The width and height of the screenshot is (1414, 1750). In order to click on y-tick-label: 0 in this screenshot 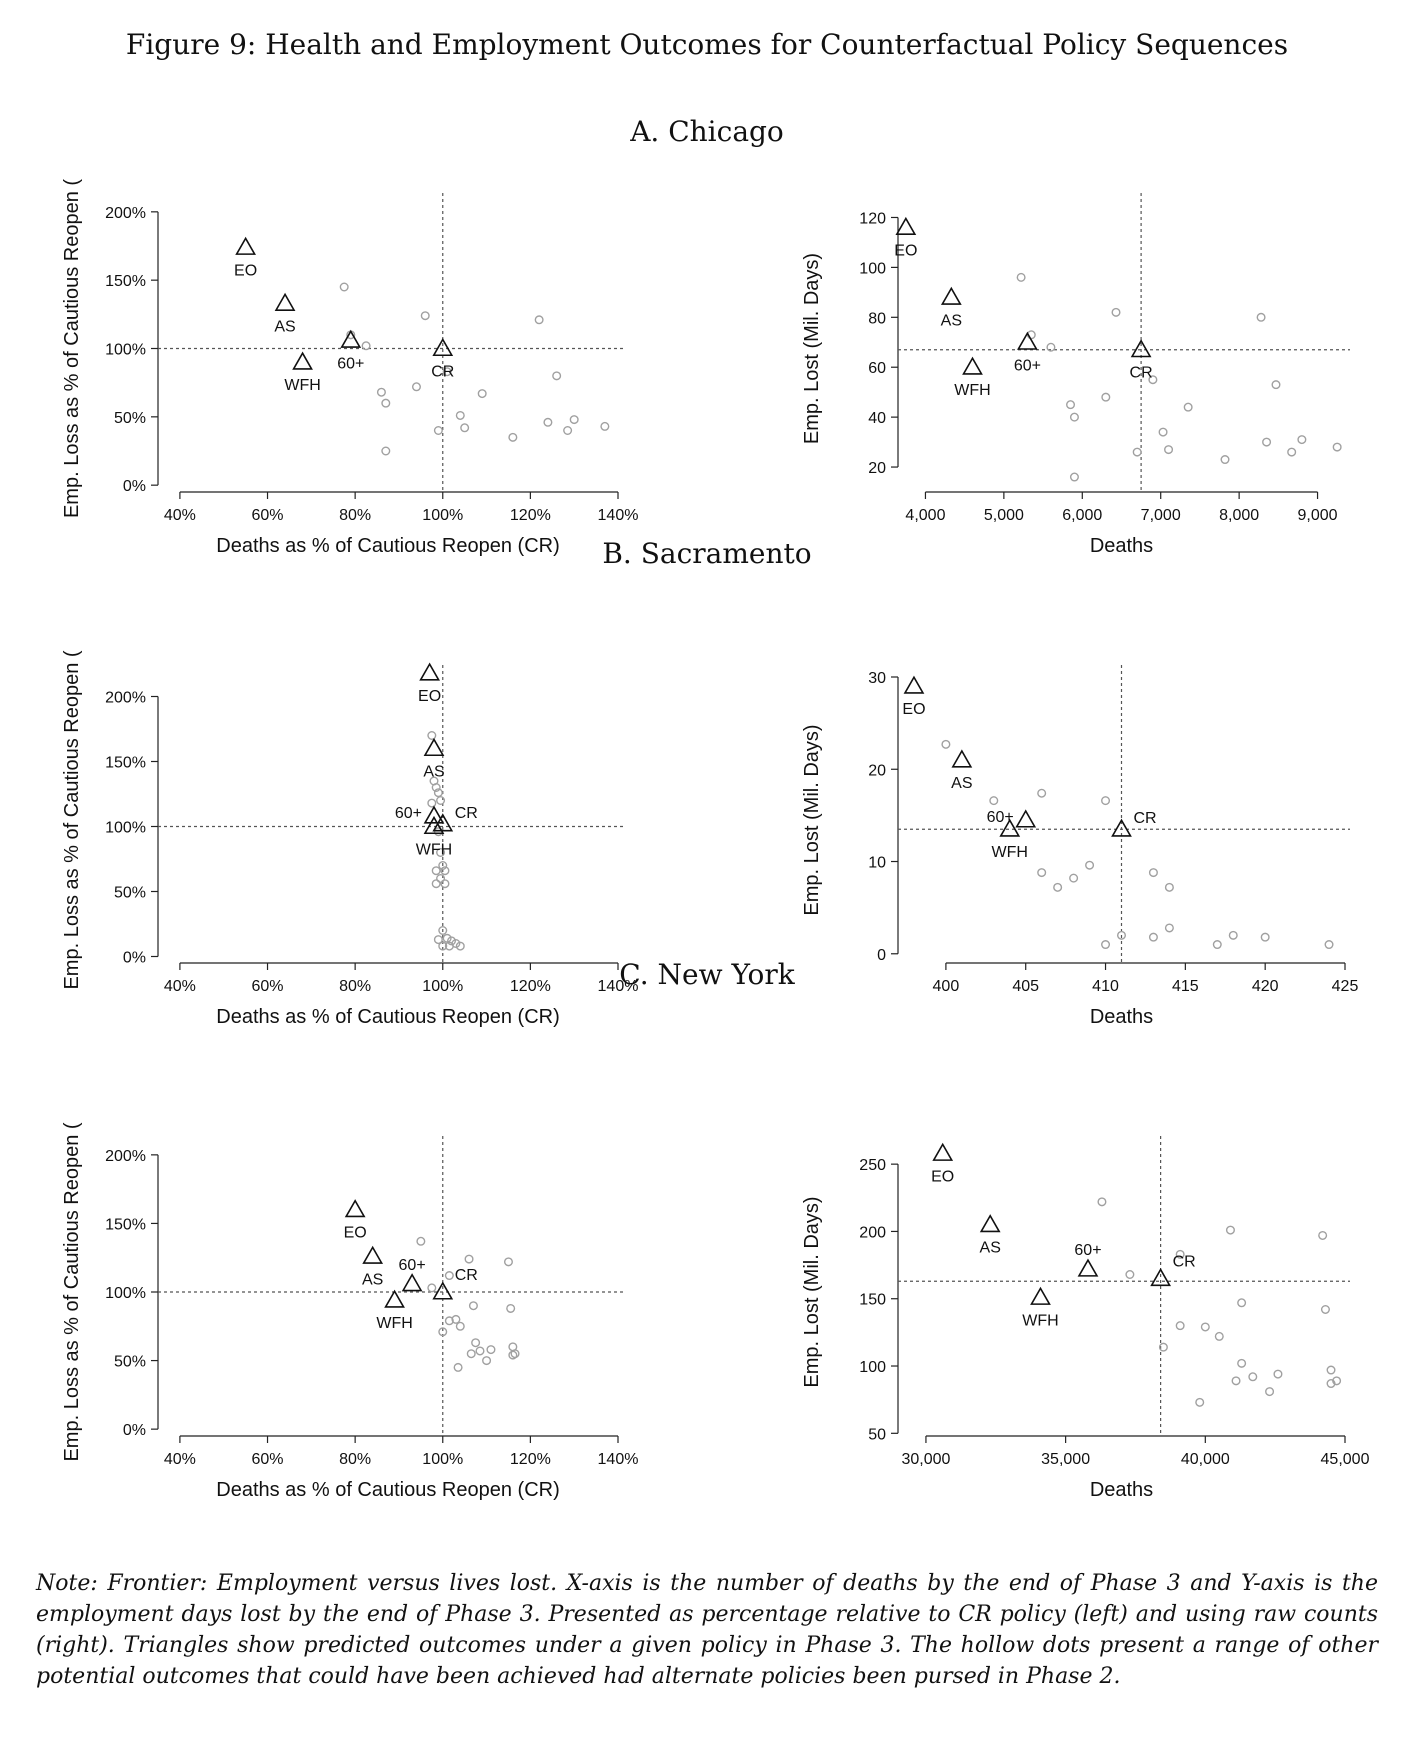, I will do `click(881, 955)`.